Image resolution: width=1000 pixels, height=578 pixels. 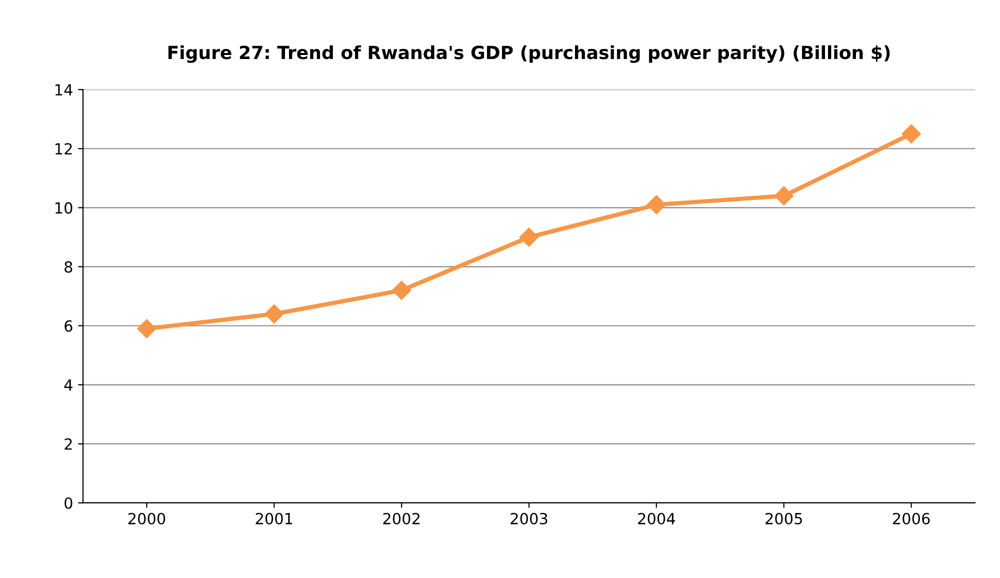 I want to click on x-tick-label: 2005, so click(x=784, y=518).